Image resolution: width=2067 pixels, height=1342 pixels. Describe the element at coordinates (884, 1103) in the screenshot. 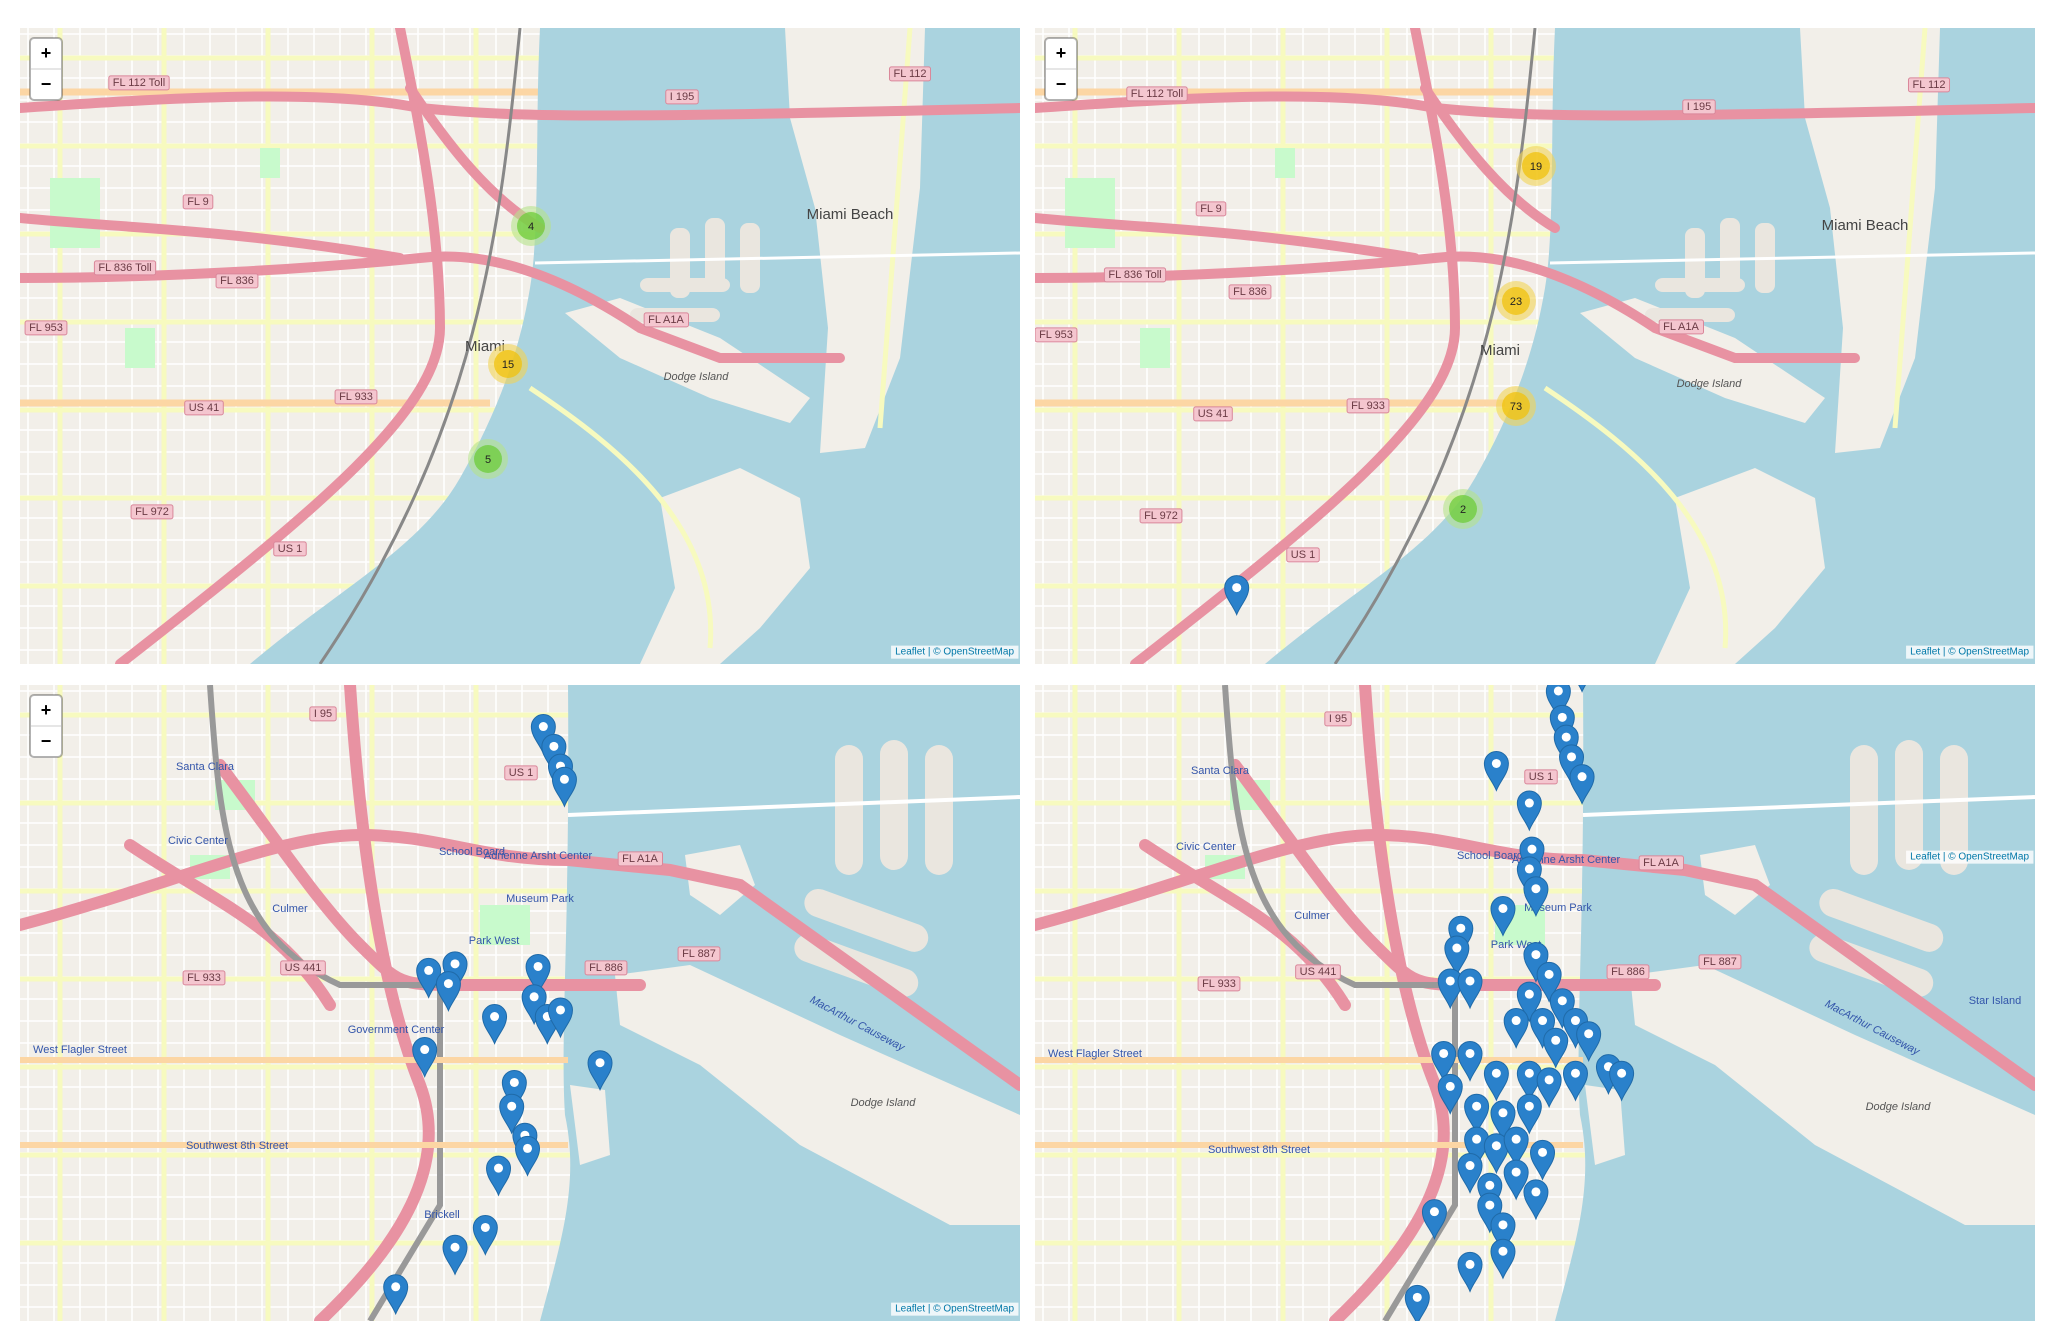

I see `place-label: Dodge Island` at that location.